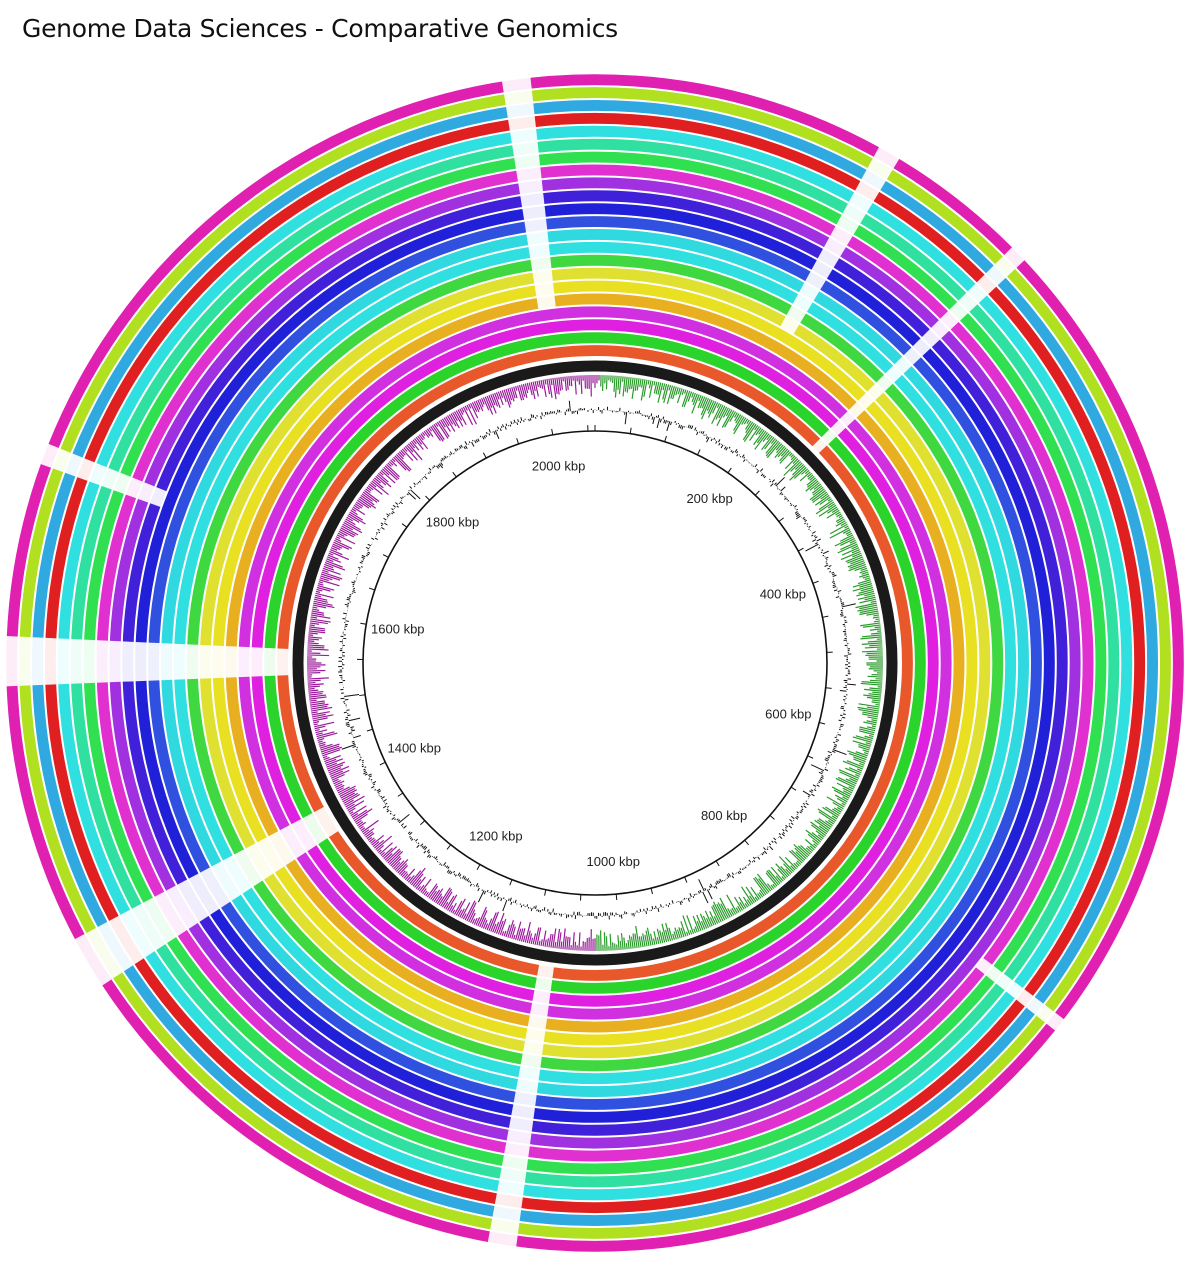  I want to click on tick-label-800: 800 kbp, so click(724, 815).